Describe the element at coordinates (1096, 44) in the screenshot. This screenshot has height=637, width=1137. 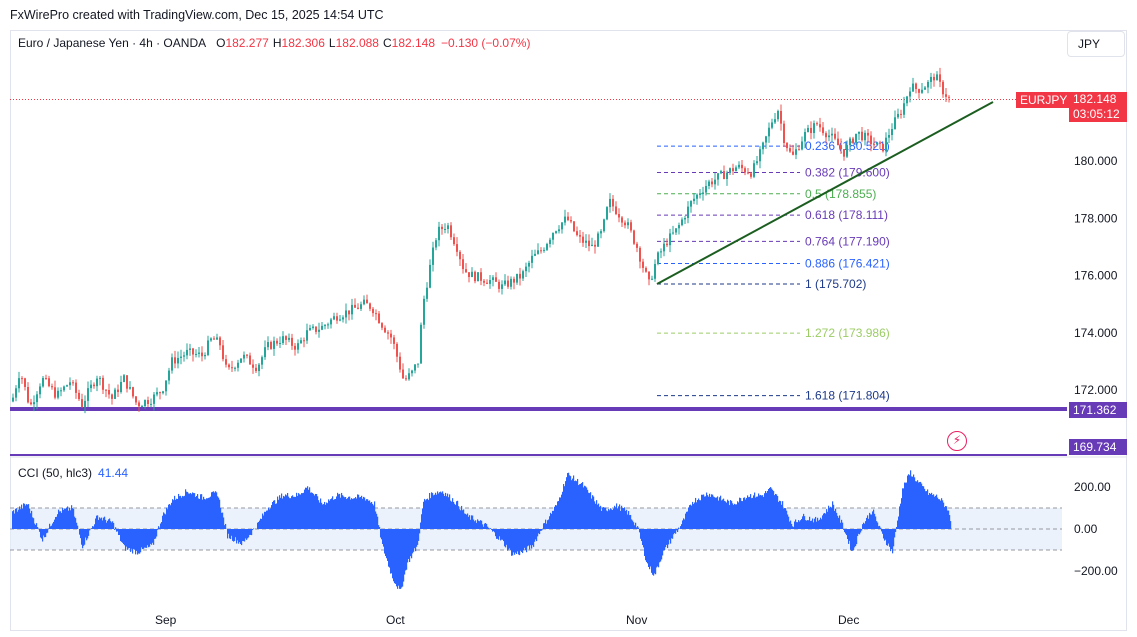
I see `currency-button: JPY` at that location.